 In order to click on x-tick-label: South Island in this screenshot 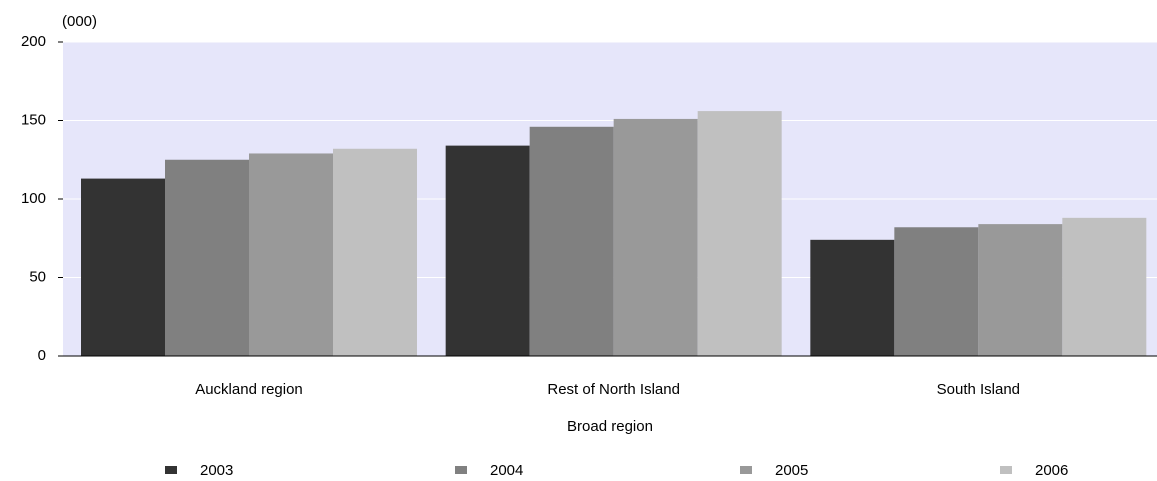, I will do `click(978, 389)`.